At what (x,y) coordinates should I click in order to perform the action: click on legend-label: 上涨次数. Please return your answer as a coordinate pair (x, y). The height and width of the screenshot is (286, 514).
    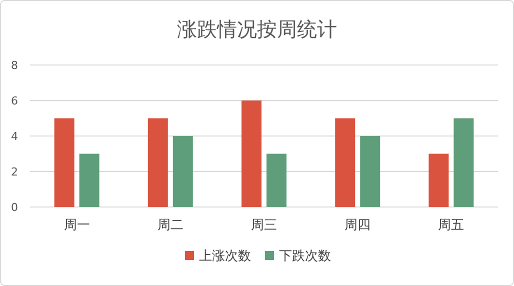
    Looking at the image, I should click on (225, 256).